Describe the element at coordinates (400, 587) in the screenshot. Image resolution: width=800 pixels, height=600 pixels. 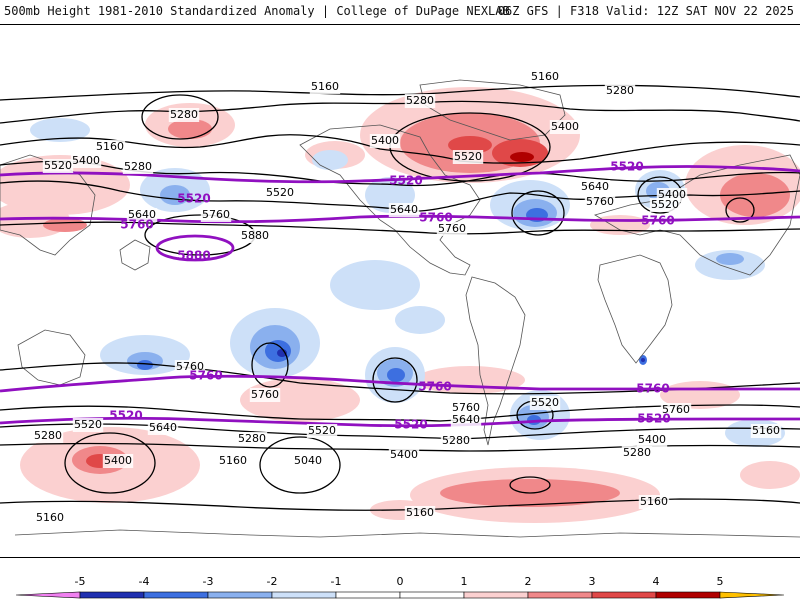
I see `colorbar: -5 -4 -3 -2 -1 0 1 2 3 4 5` at that location.